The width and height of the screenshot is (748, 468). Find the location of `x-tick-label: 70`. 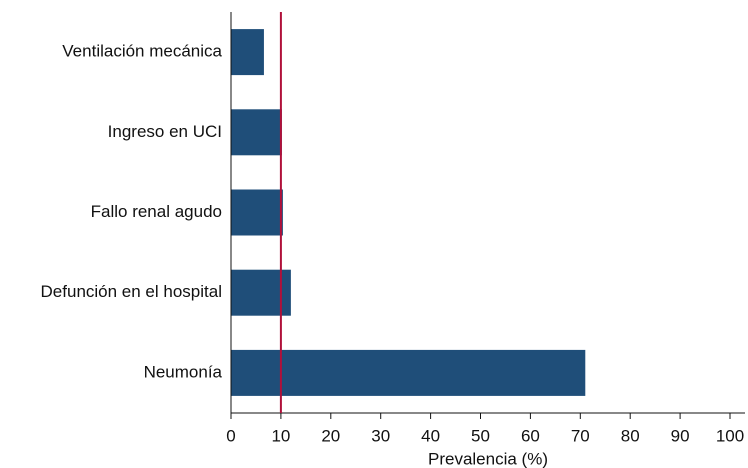

x-tick-label: 70 is located at coordinates (580, 435).